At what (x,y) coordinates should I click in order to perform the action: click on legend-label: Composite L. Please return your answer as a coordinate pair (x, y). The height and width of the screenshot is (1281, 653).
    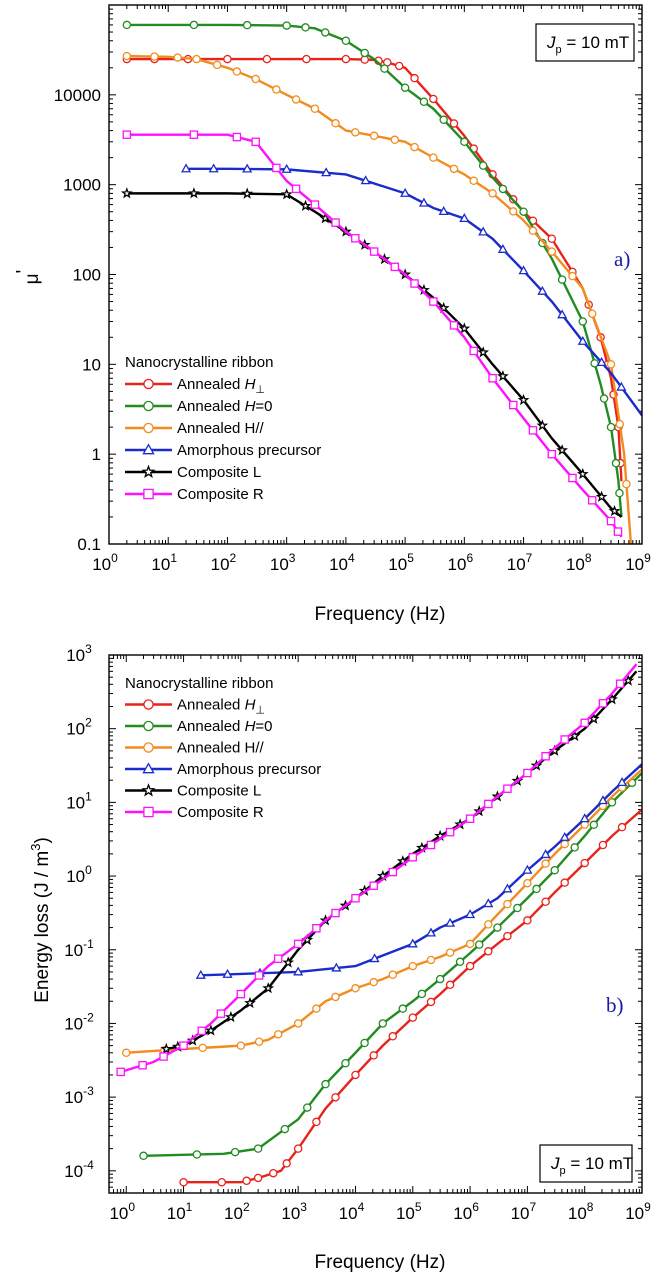
    Looking at the image, I should click on (219, 472).